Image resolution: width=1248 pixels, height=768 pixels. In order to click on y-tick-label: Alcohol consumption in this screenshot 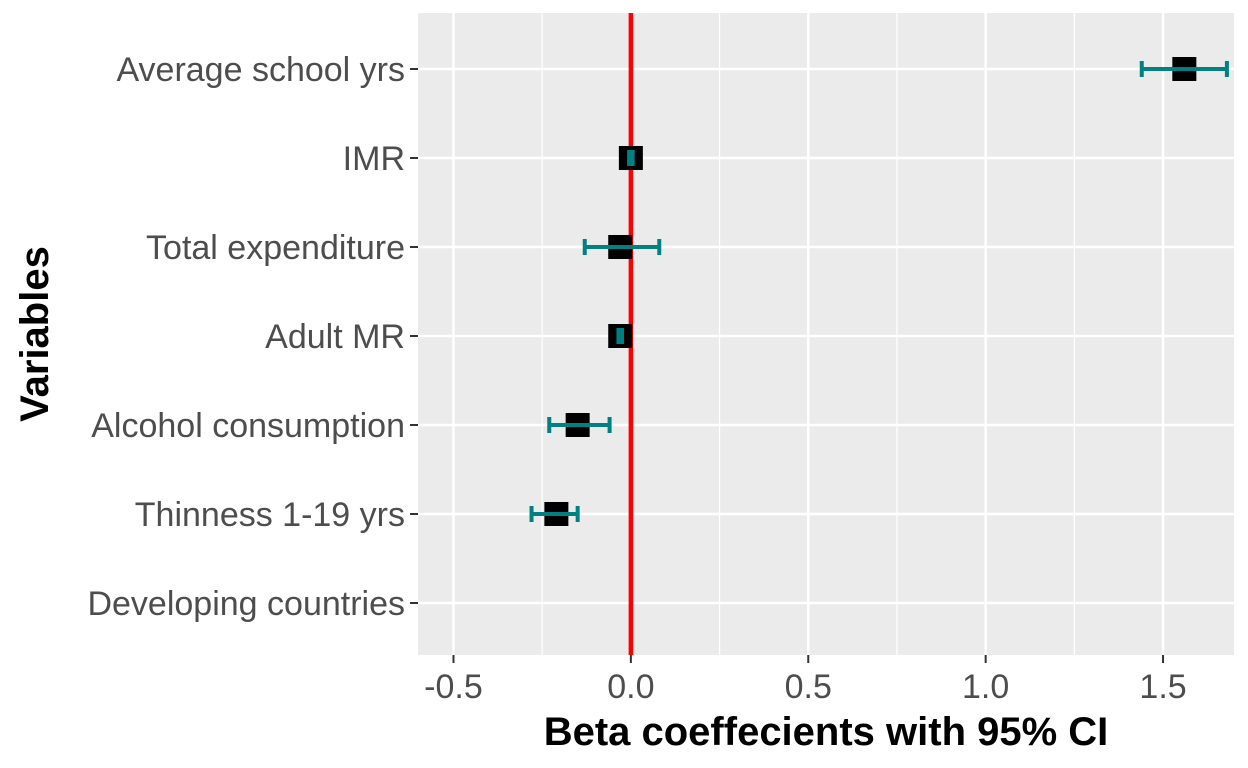, I will do `click(248, 426)`.